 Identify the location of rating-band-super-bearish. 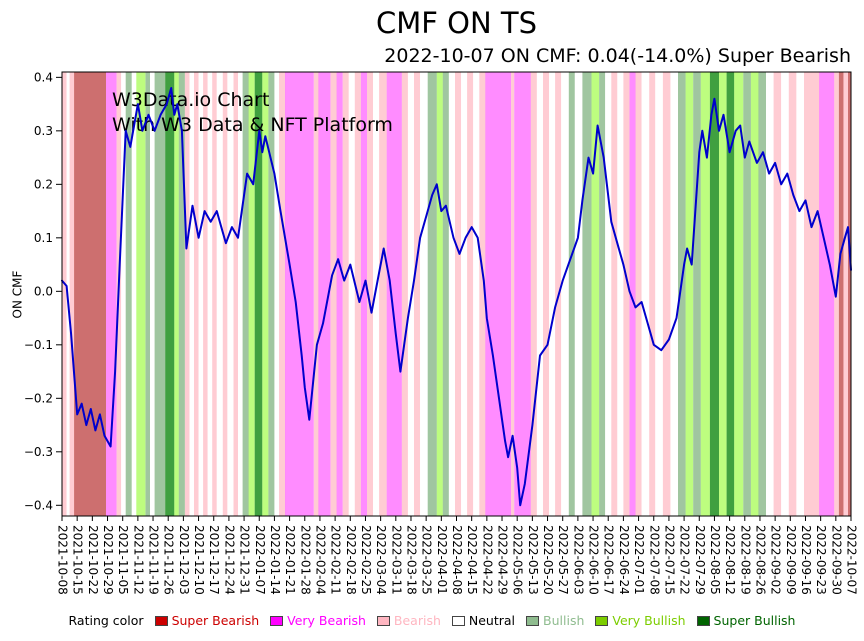
(841, 294).